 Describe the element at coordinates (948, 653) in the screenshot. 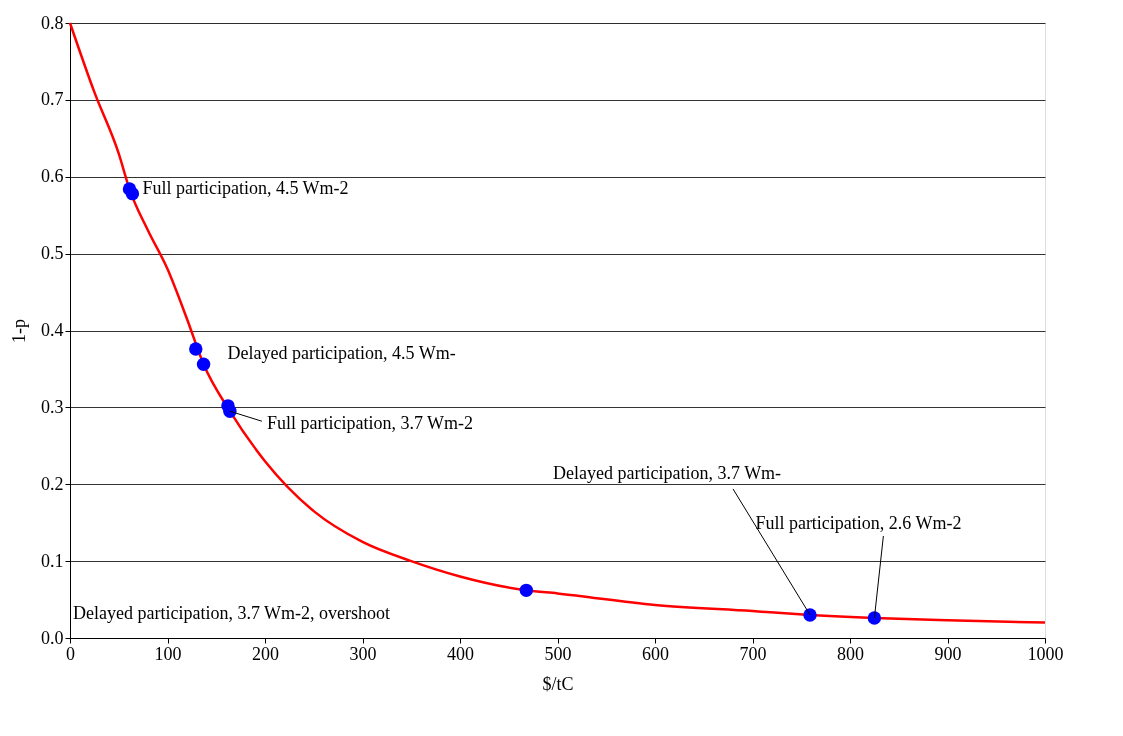

I see `x-tick-label: 900` at that location.